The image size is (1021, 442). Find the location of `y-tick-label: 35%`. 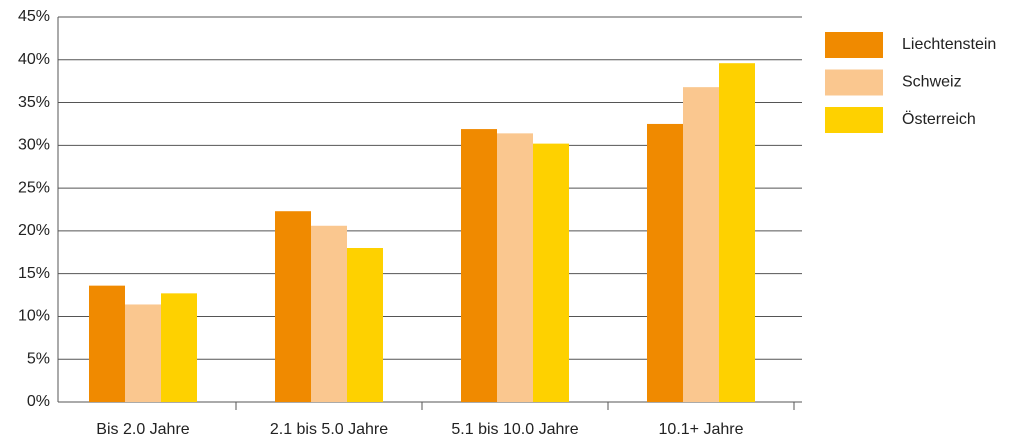

y-tick-label: 35% is located at coordinates (34, 102).